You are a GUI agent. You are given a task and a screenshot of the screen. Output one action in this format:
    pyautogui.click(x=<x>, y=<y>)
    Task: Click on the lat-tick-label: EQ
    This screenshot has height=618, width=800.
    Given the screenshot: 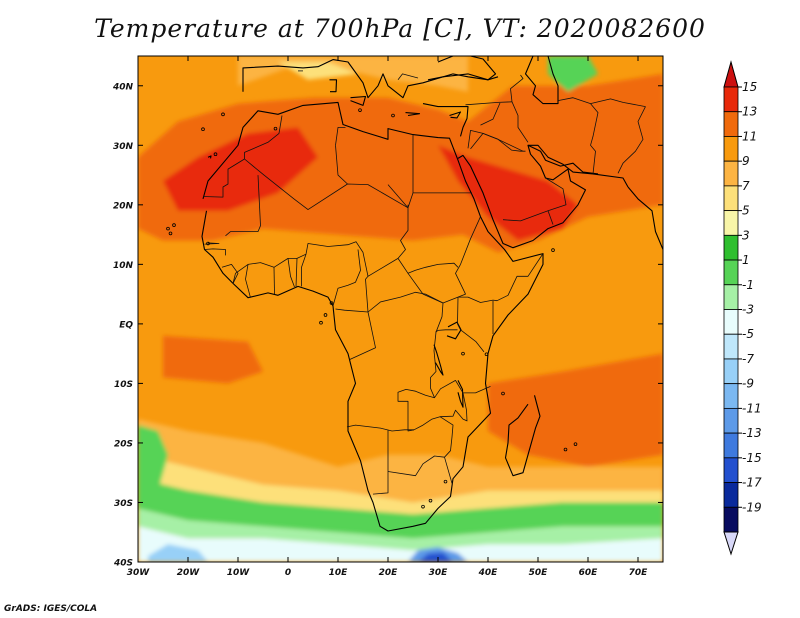 What is the action you would take?
    pyautogui.click(x=126, y=325)
    